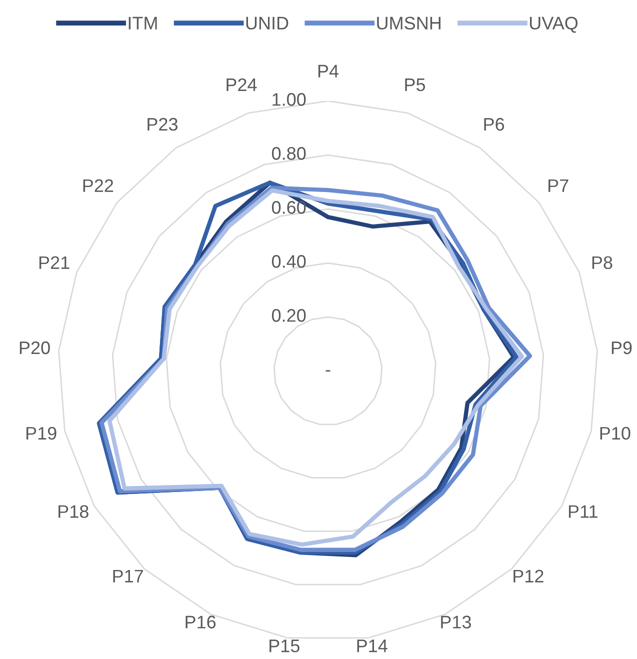  Describe the element at coordinates (142, 23) in the screenshot. I see `legend-label: ITM` at that location.